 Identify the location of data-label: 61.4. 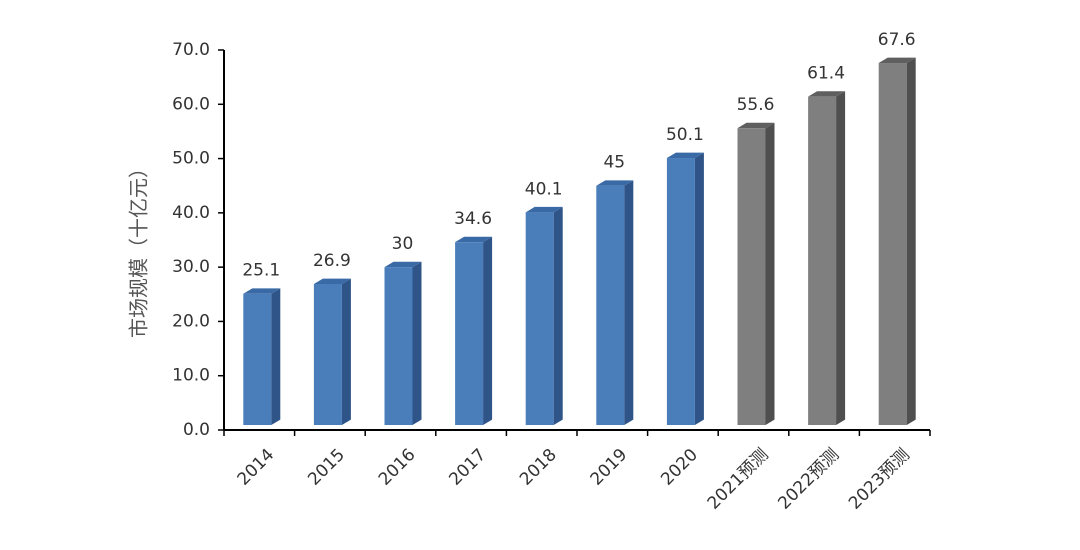
(826, 74).